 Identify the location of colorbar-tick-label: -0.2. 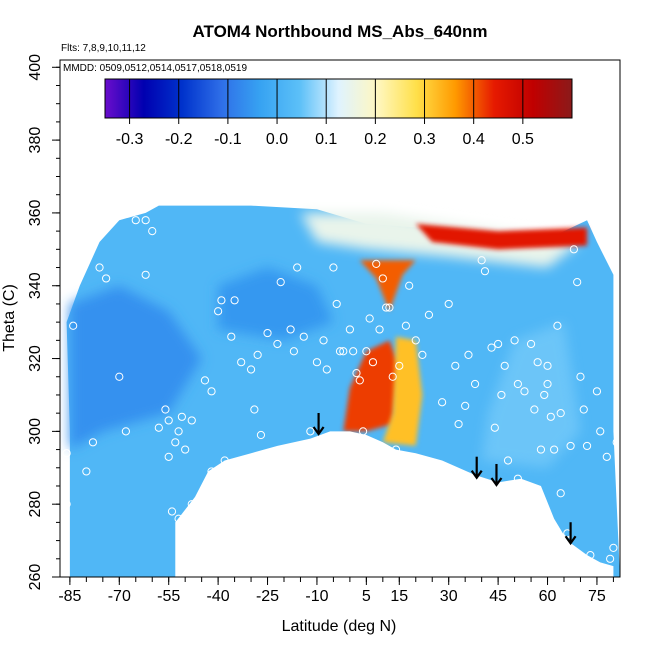
(179, 139).